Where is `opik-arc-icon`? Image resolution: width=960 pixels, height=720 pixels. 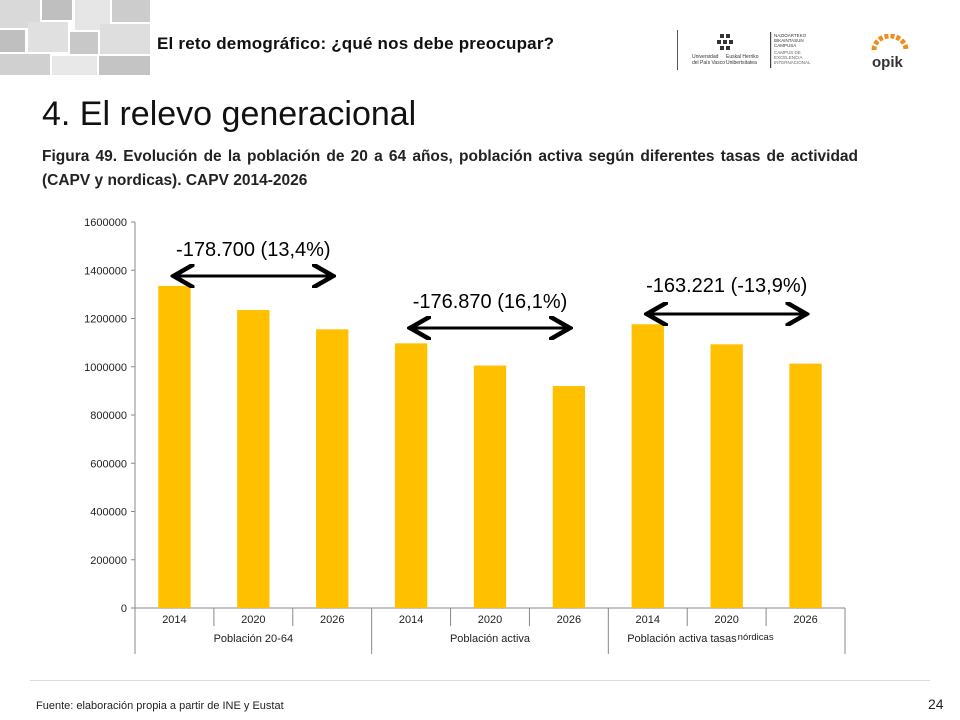 opik-arc-icon is located at coordinates (890, 42).